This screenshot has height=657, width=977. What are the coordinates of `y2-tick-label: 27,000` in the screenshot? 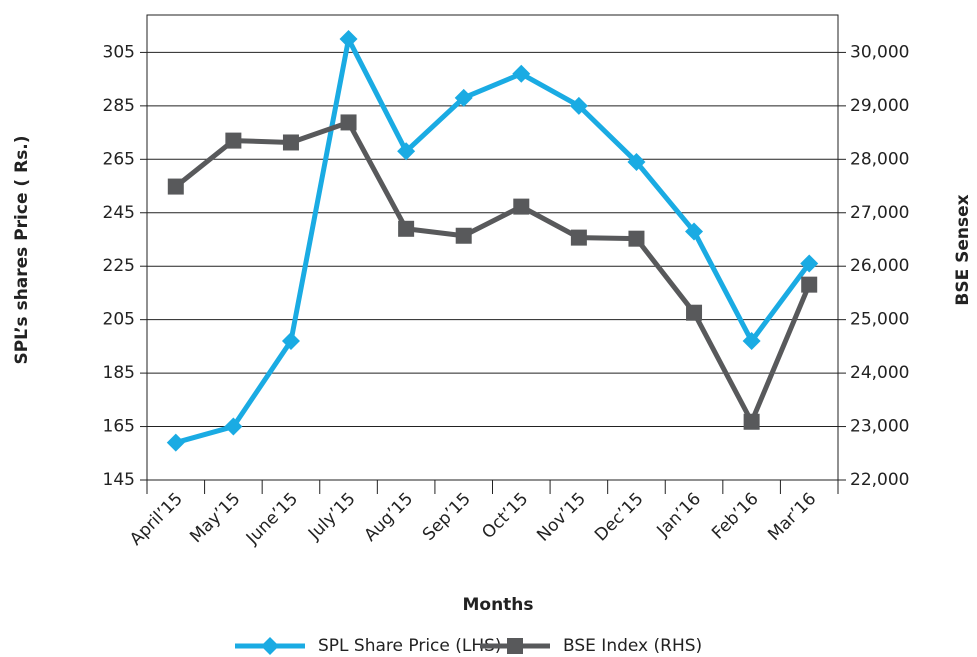 It's located at (879, 213).